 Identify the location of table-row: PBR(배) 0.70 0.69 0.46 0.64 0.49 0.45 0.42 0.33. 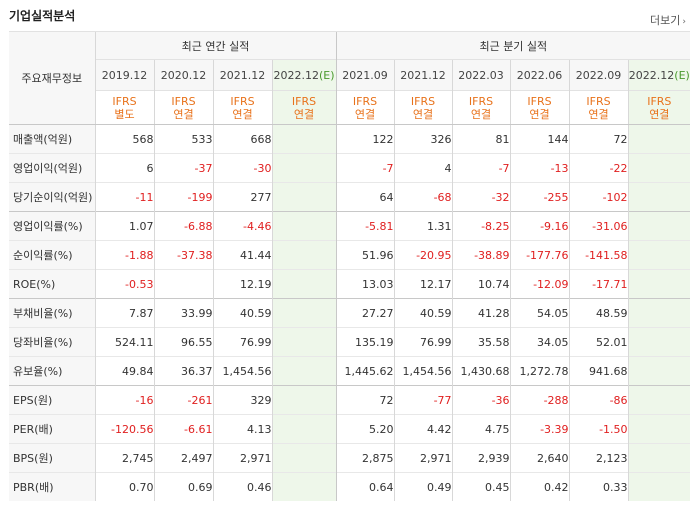
(350, 486).